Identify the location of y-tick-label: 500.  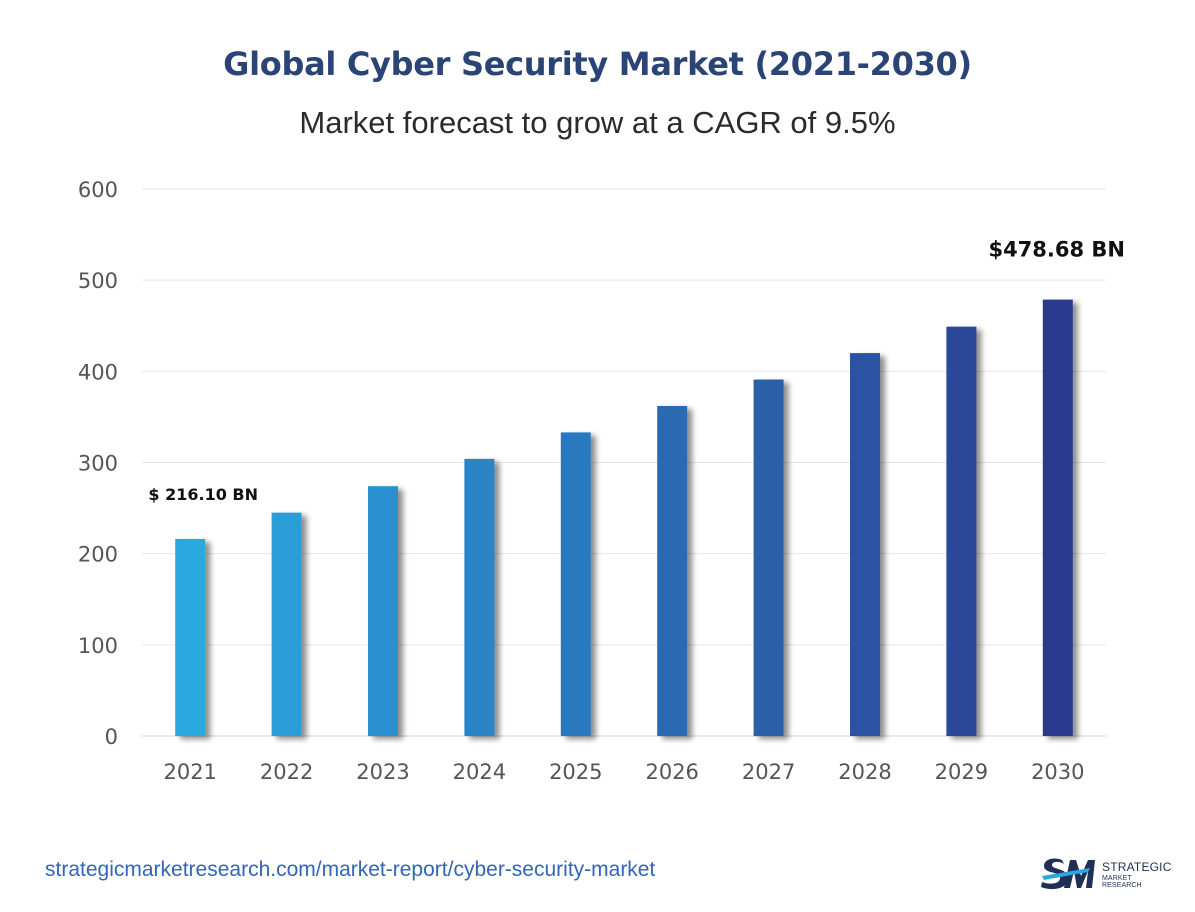
(98, 281).